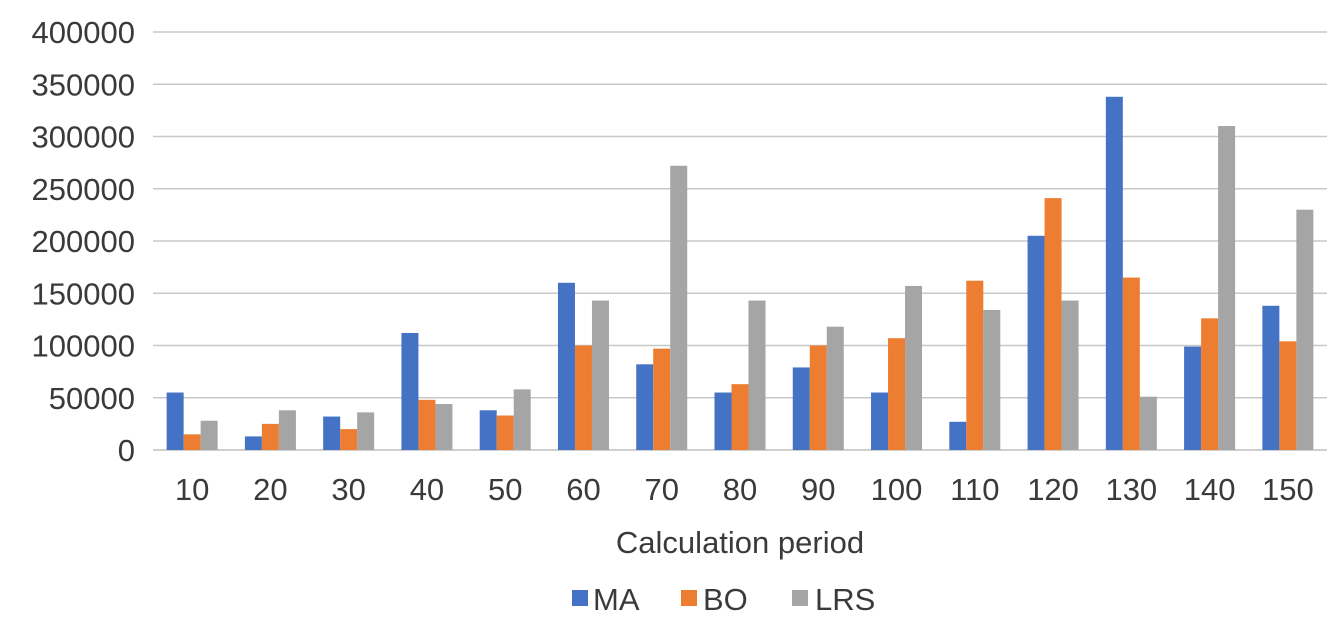 This screenshot has height=640, width=1327. I want to click on x-tick-label: 130, so click(1131, 489).